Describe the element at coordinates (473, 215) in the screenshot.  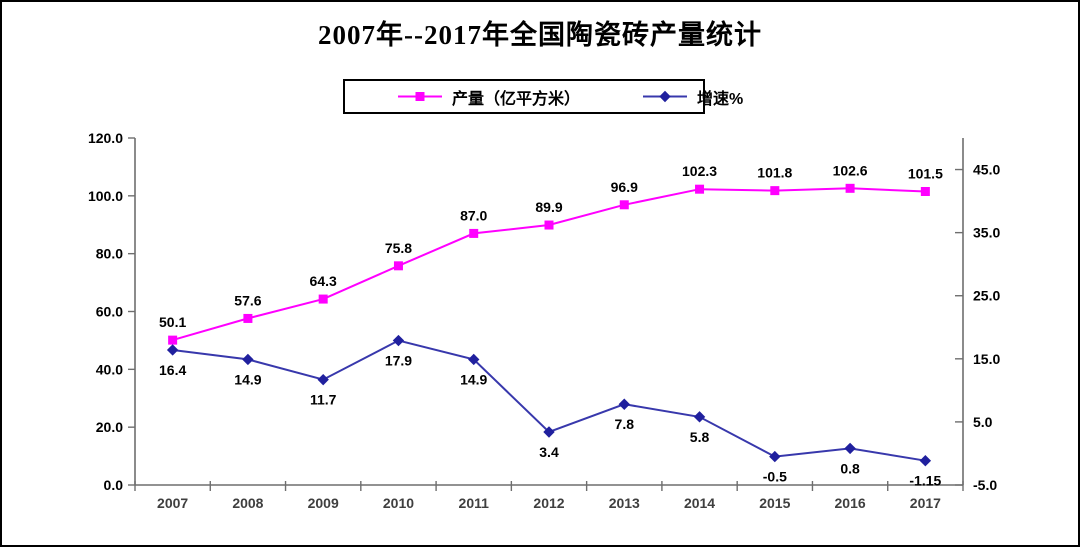
I see `production-data-label: 87.0` at that location.